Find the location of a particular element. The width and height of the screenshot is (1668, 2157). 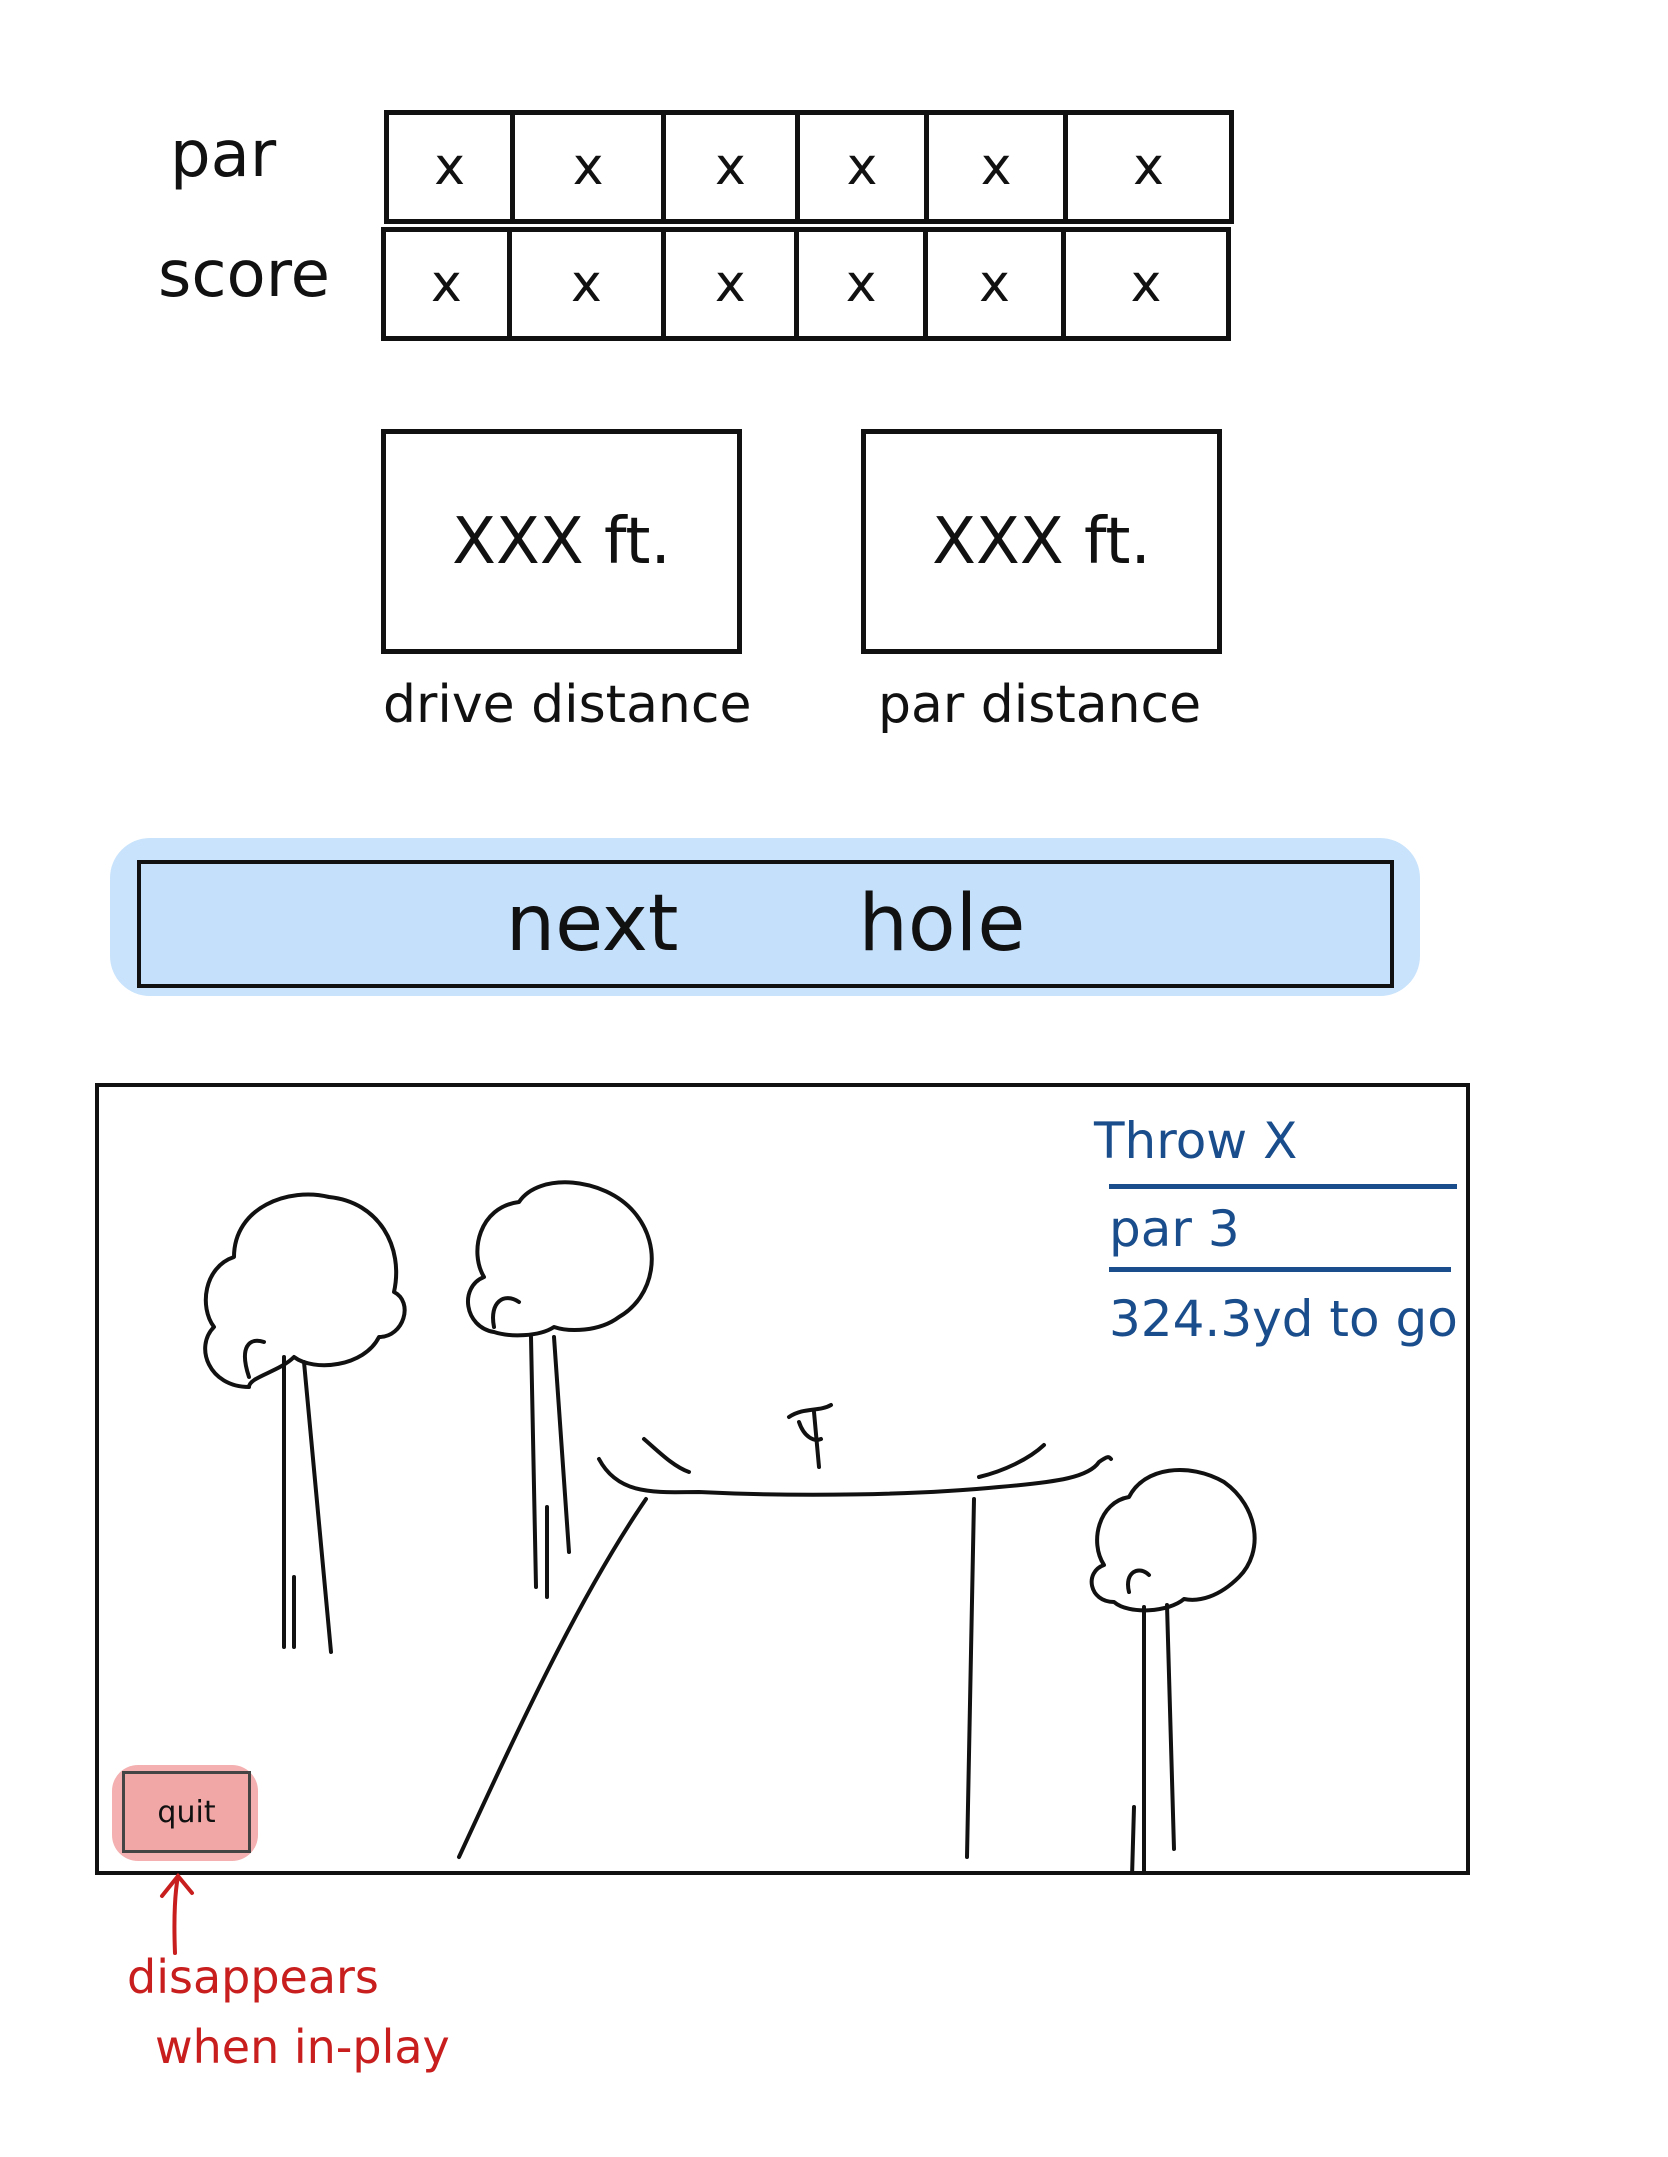

drive-distance-caption: drive distance is located at coordinates (567, 705).